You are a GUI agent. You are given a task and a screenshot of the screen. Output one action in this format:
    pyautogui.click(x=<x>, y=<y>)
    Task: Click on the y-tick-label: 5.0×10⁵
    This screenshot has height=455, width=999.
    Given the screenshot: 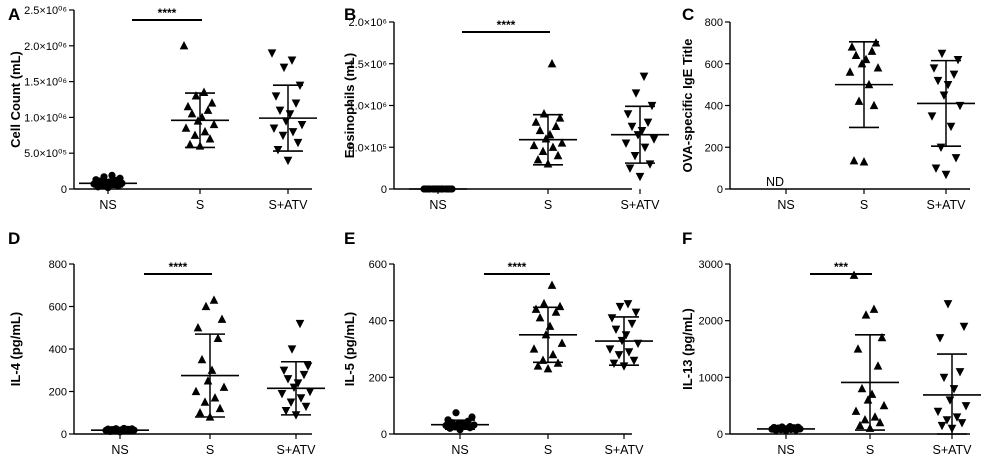 What is the action you would take?
    pyautogui.click(x=367, y=148)
    